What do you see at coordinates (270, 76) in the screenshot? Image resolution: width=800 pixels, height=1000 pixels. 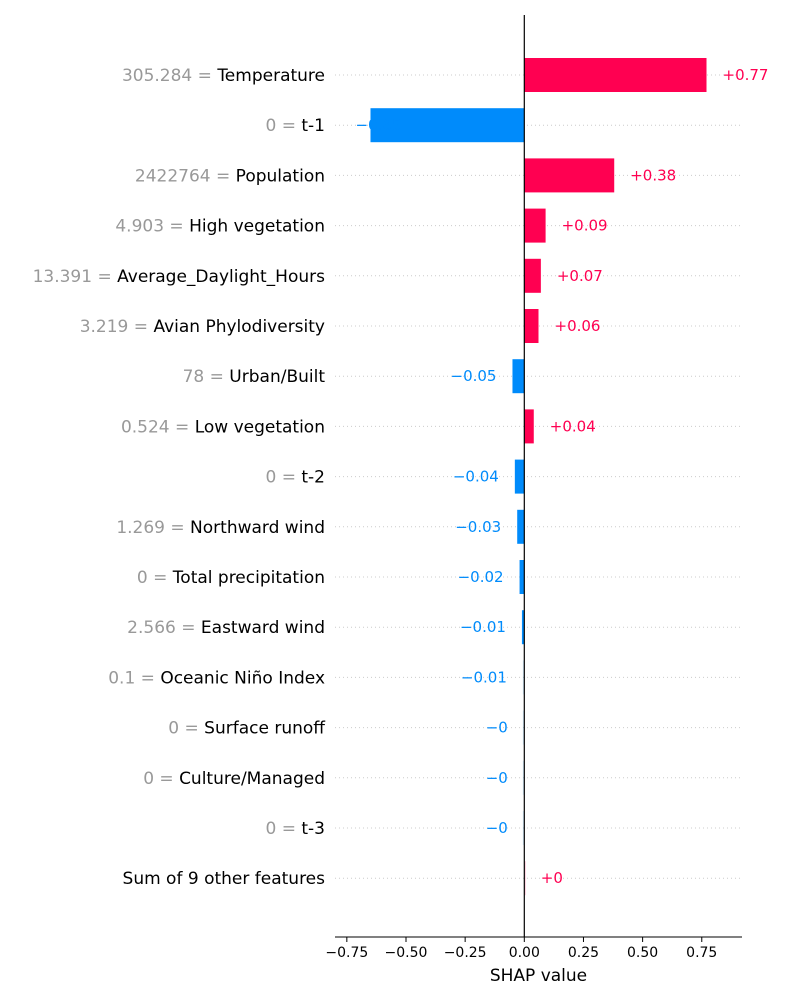 I see `feature-name: Temperature` at bounding box center [270, 76].